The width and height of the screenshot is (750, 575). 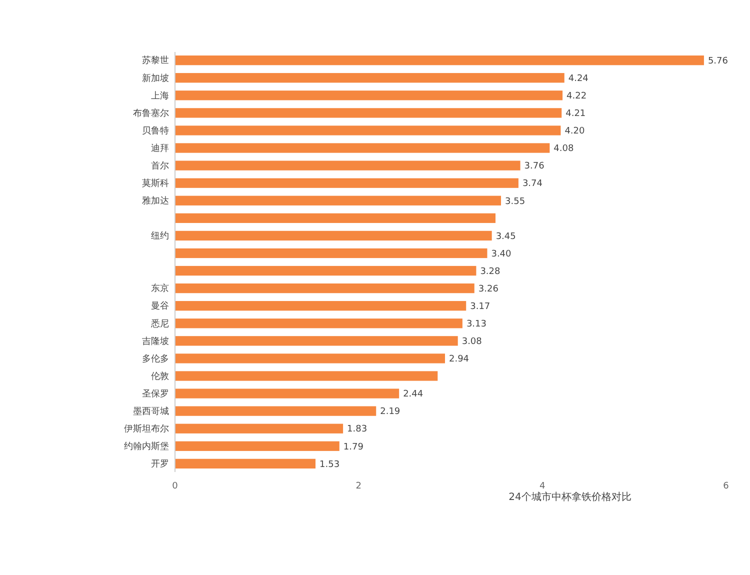 What do you see at coordinates (155, 201) in the screenshot?
I see `y-tick-label: 雅加达` at bounding box center [155, 201].